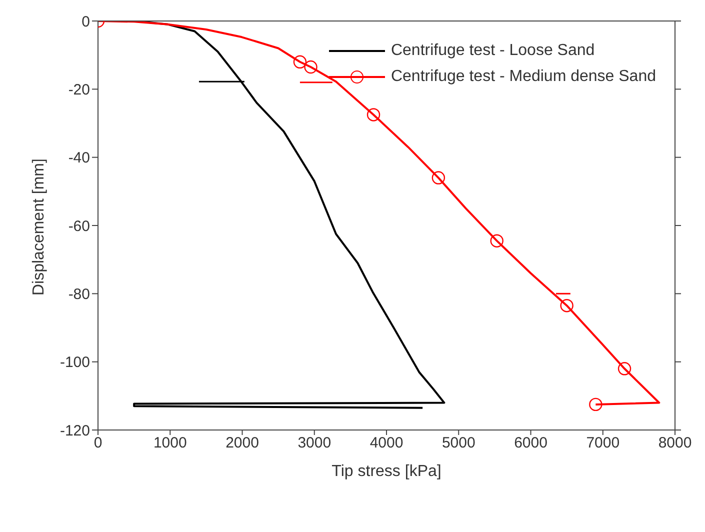  What do you see at coordinates (387, 471) in the screenshot?
I see `x-axis-title: Tip stress [kPa]` at bounding box center [387, 471].